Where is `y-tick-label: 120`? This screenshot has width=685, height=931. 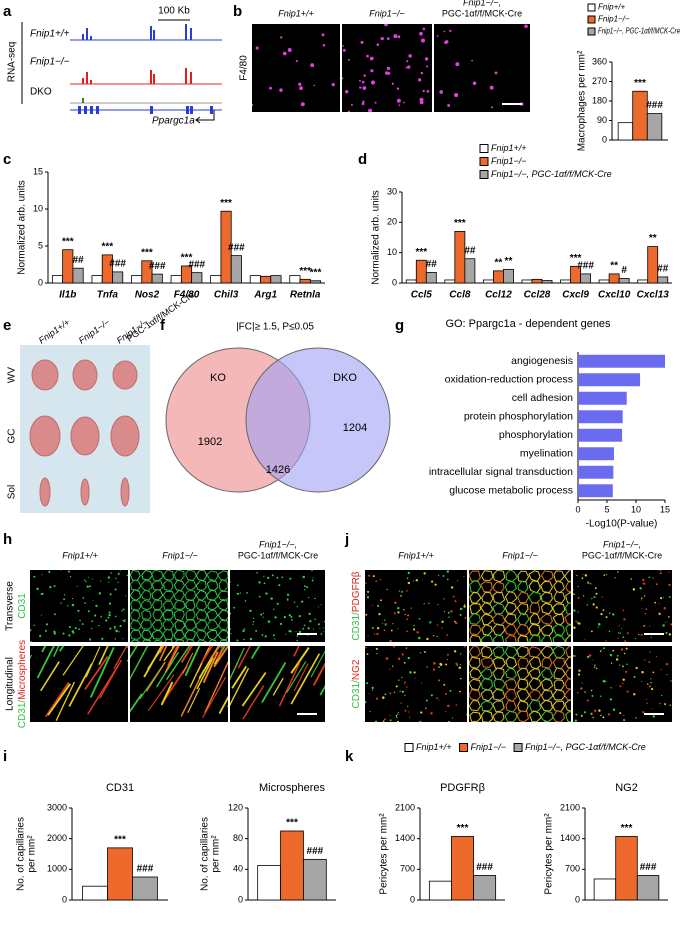
y-tick-label: 120 is located at coordinates (235, 807).